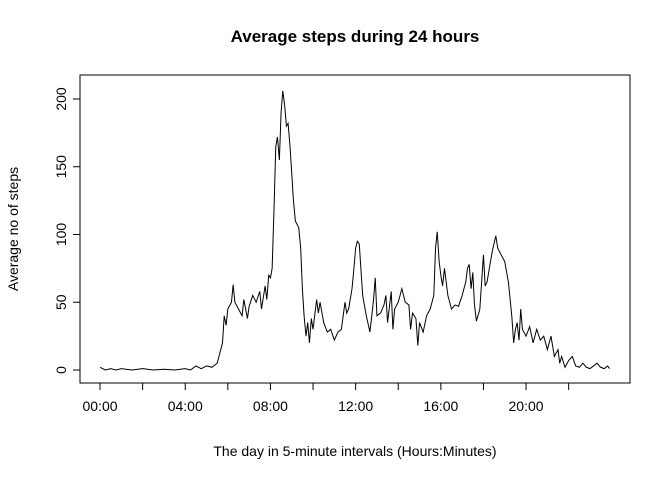  Describe the element at coordinates (61, 235) in the screenshot. I see `y-tick-label: 100` at that location.